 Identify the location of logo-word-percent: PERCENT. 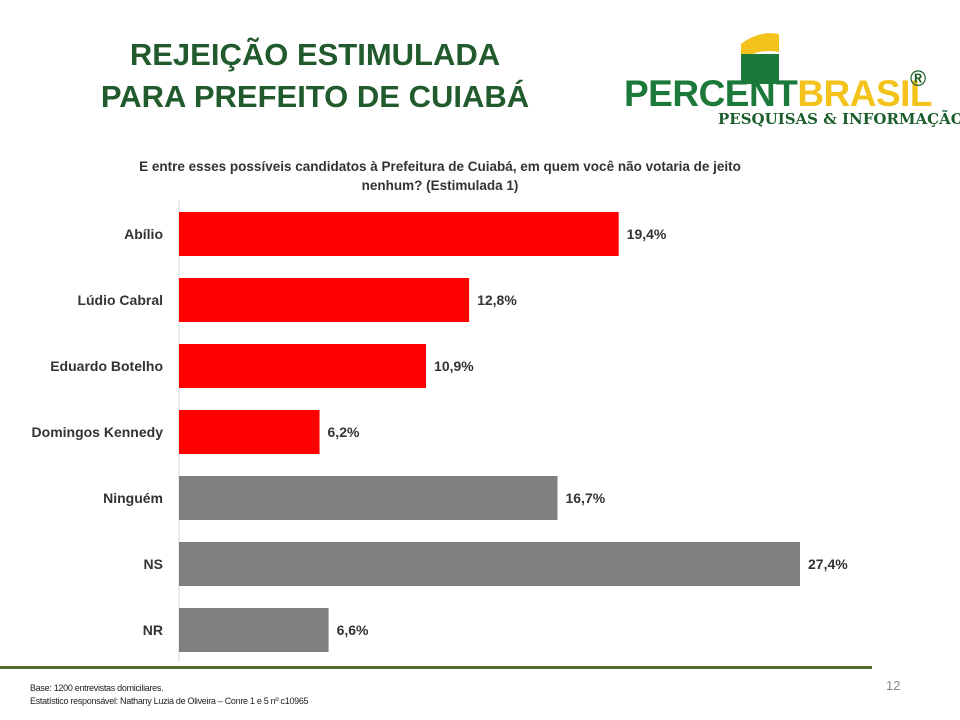
(711, 93).